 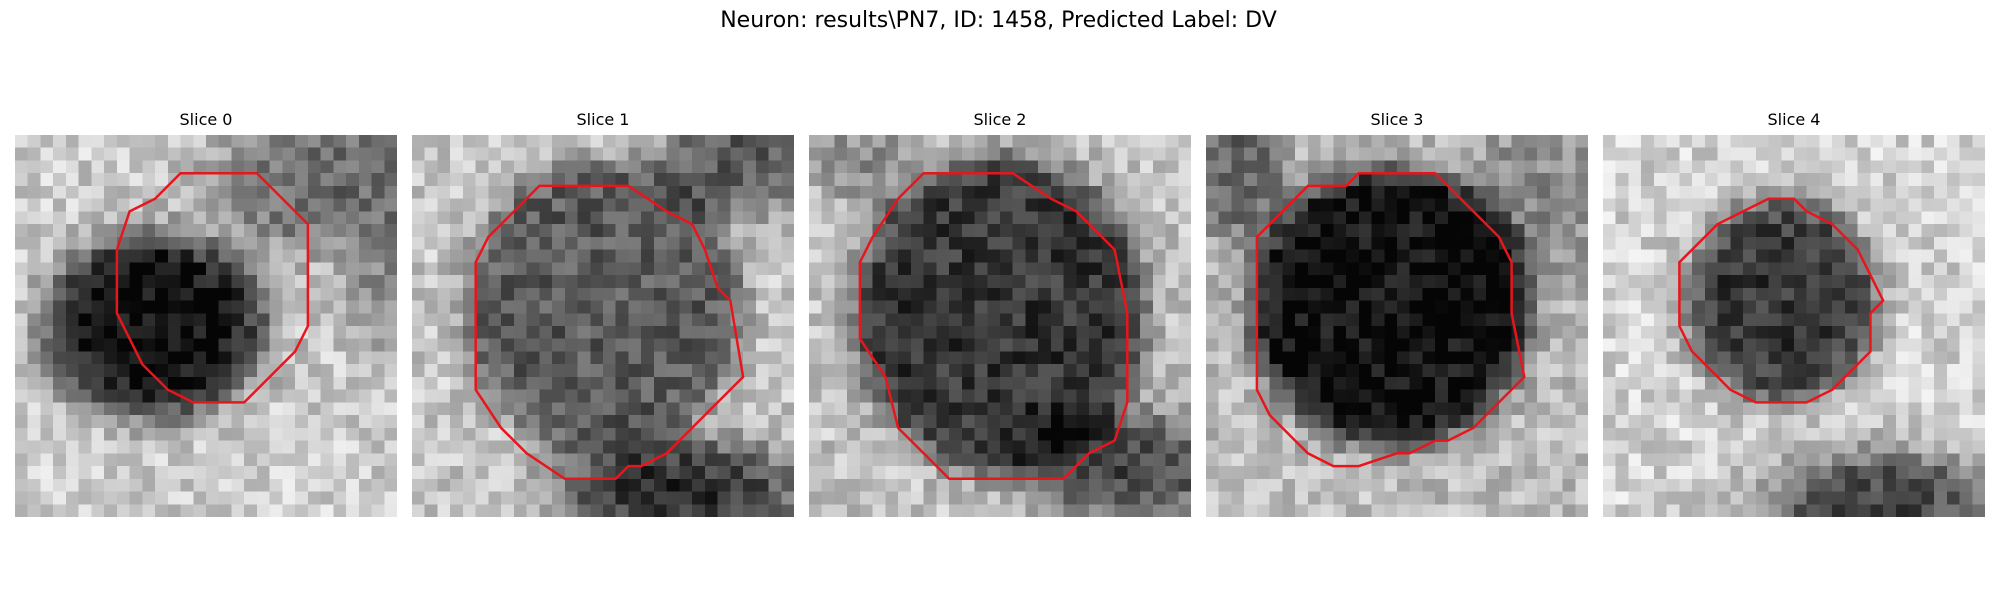 I want to click on slice-title: Slice 0, so click(x=206, y=119).